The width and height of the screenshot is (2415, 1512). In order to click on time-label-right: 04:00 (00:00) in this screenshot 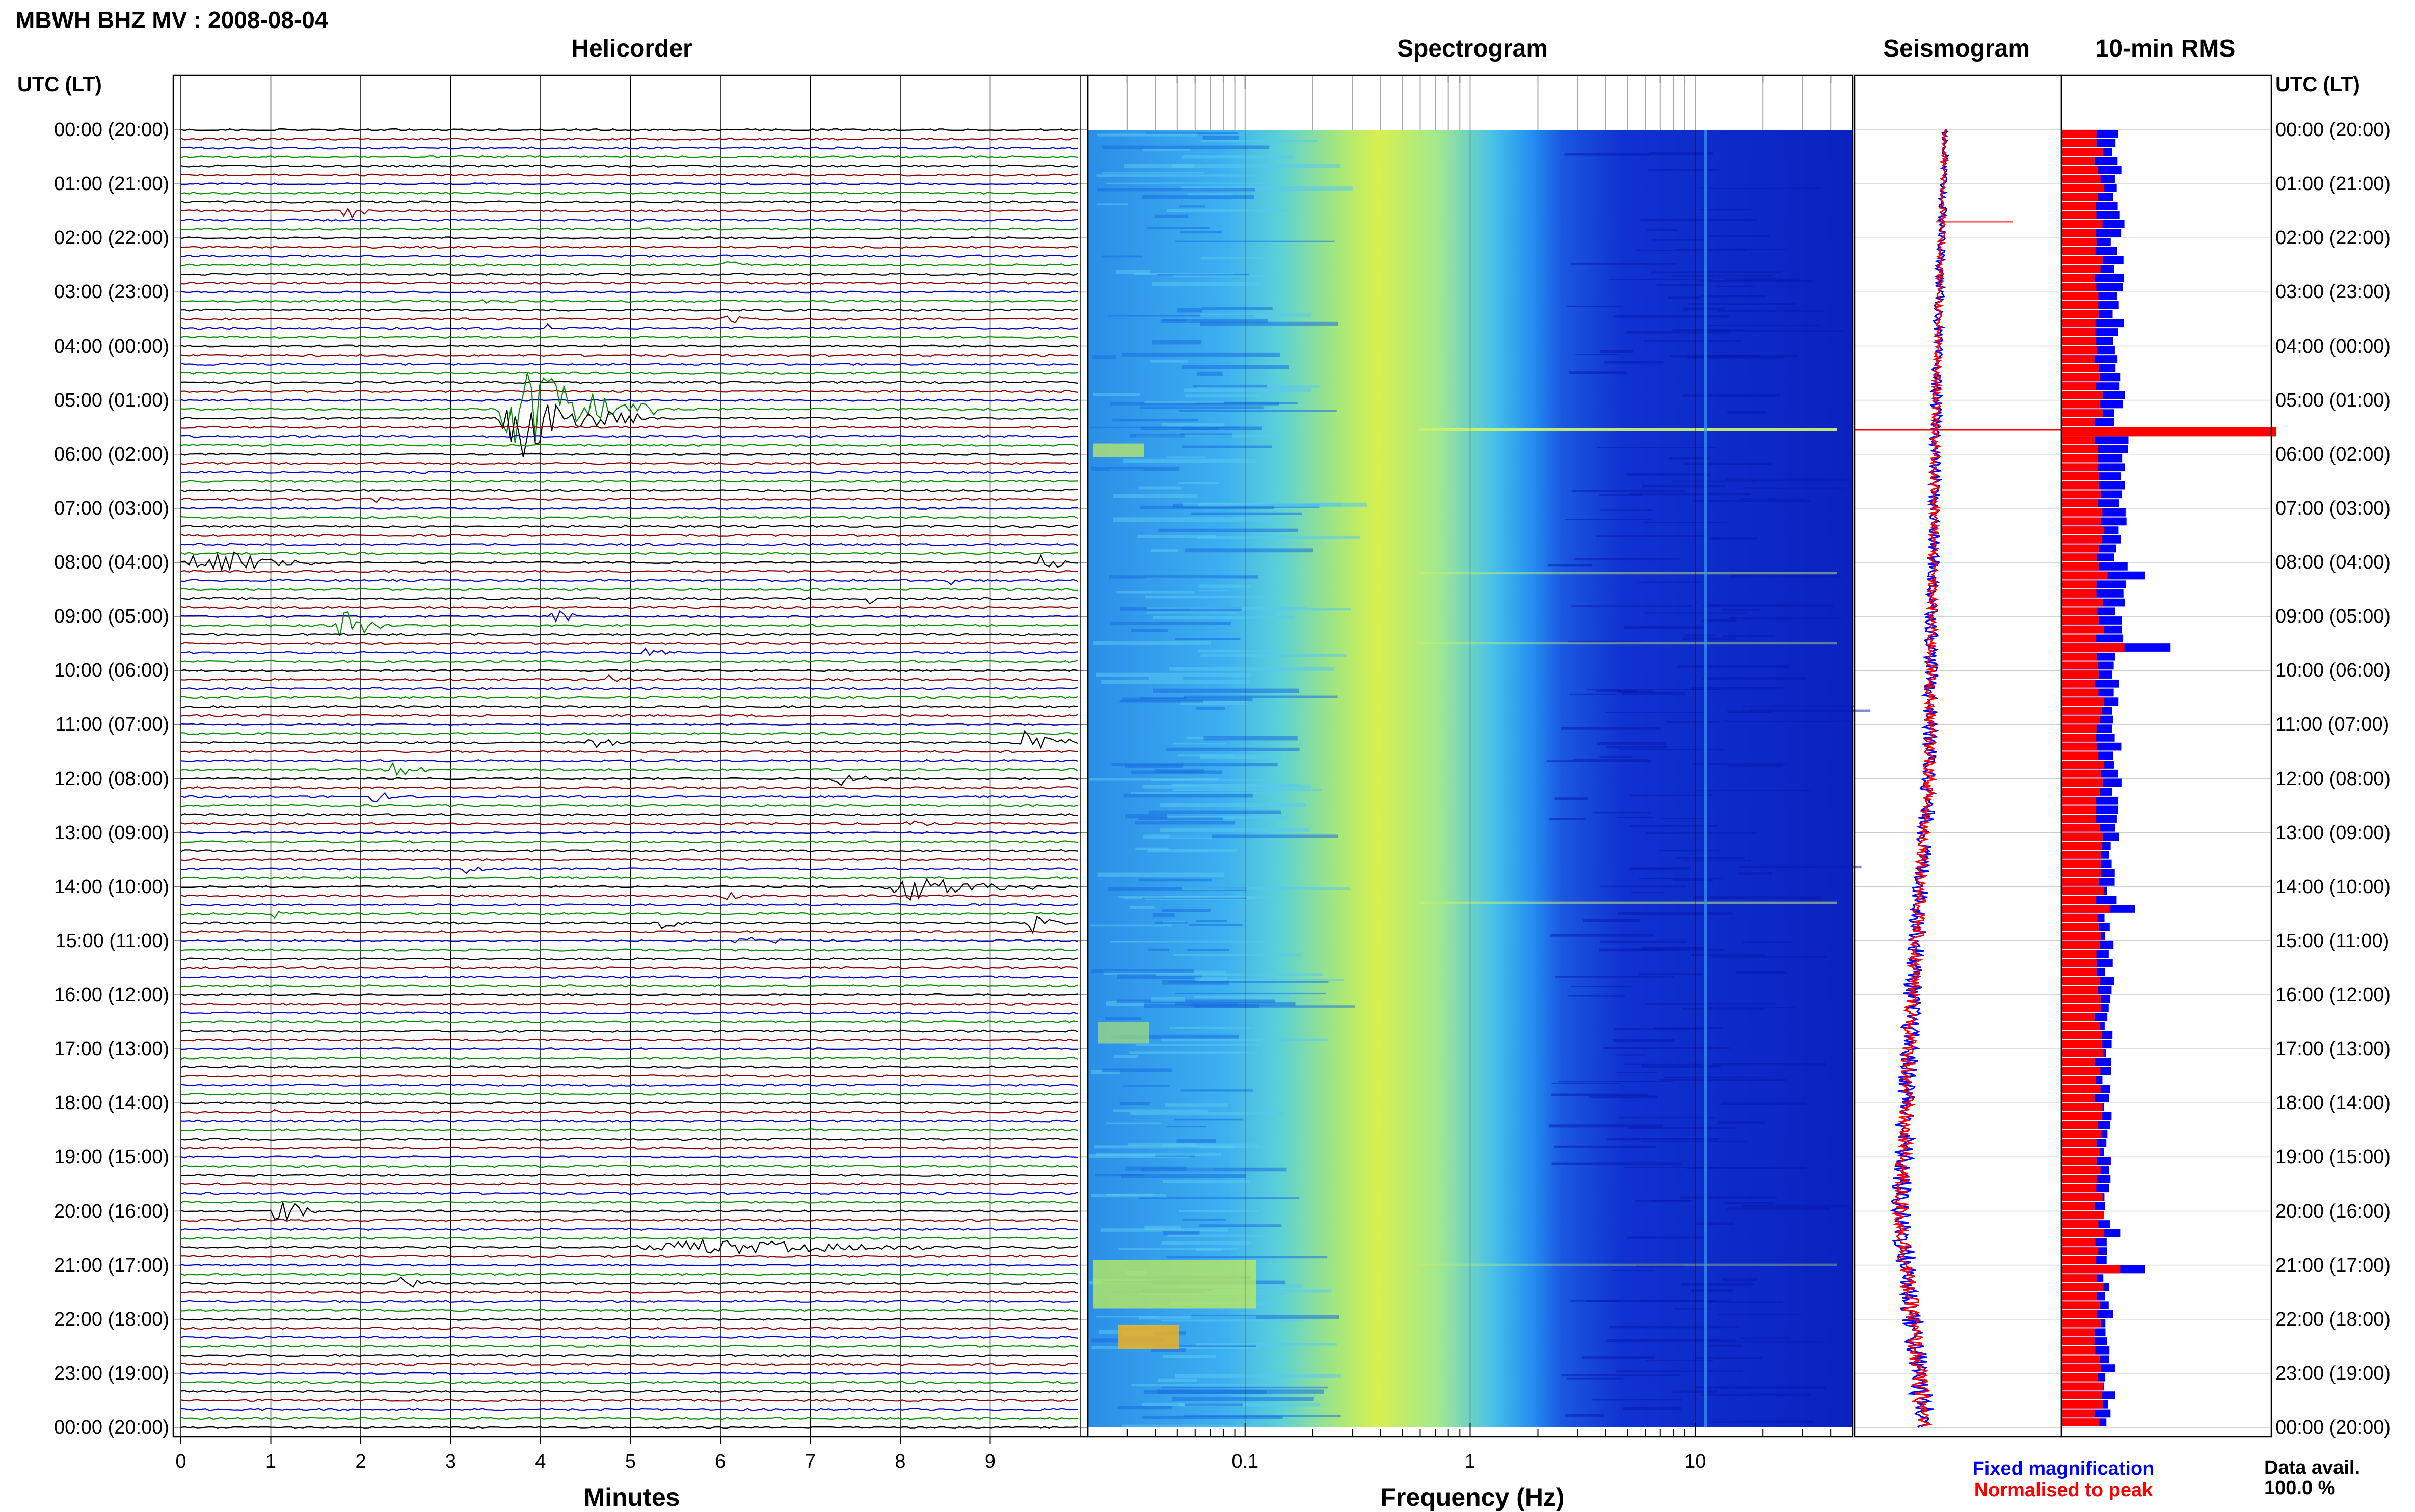, I will do `click(2333, 346)`.